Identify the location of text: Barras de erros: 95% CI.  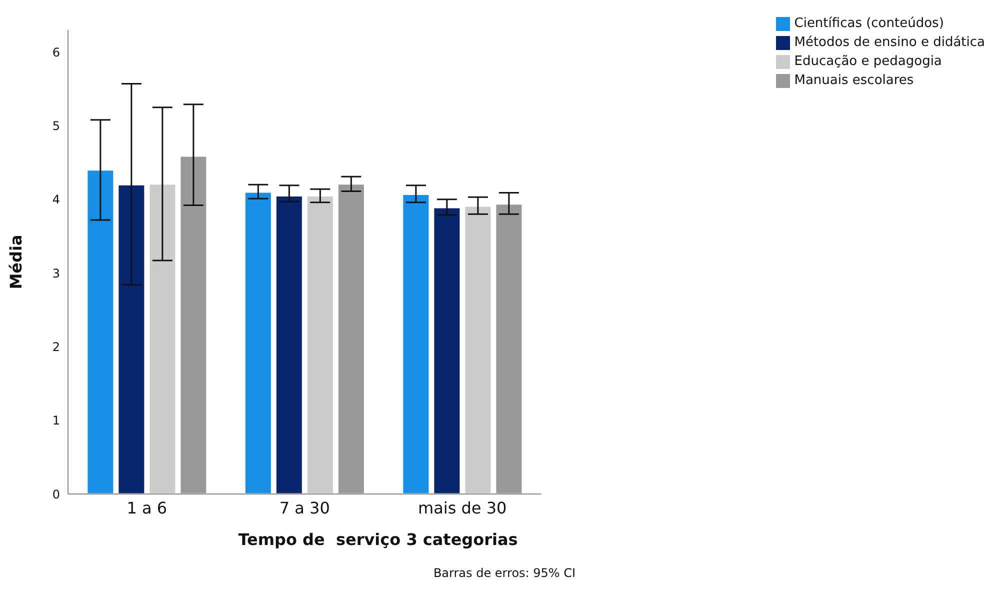
(504, 573).